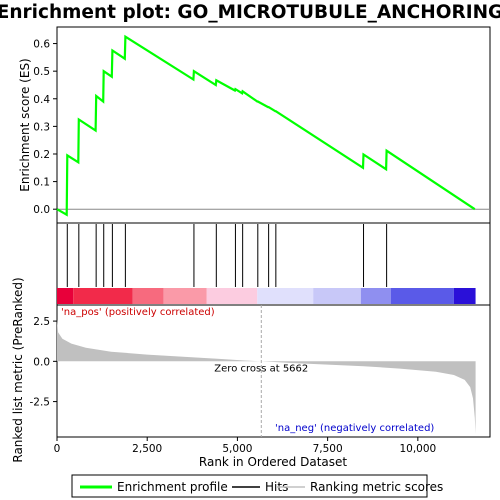 This screenshot has height=500, width=500. What do you see at coordinates (18, 369) in the screenshot?
I see `rm-y-axis-label: Ranked list metric (PreRanked)` at bounding box center [18, 369].